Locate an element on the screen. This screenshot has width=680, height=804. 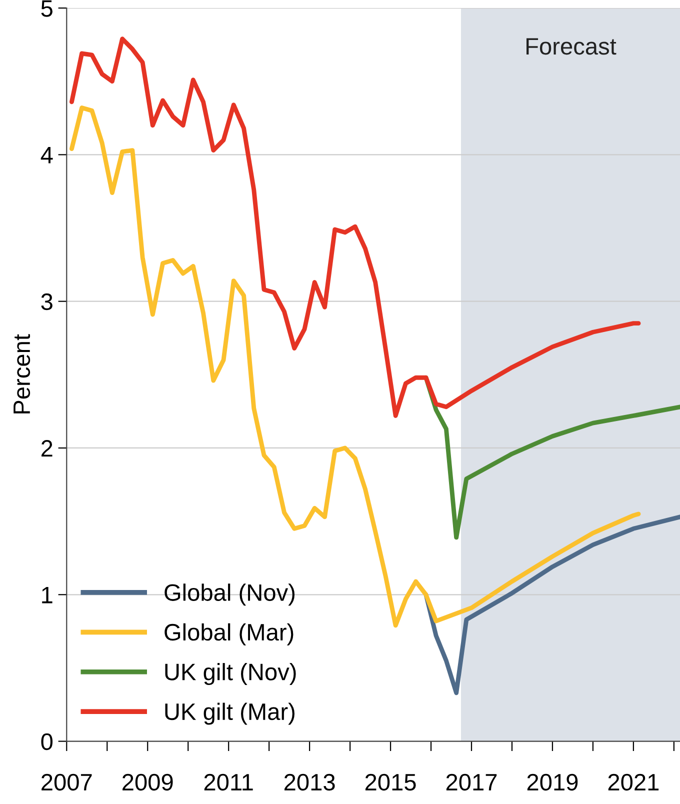
legend-label: Global (Nov) is located at coordinates (229, 595).